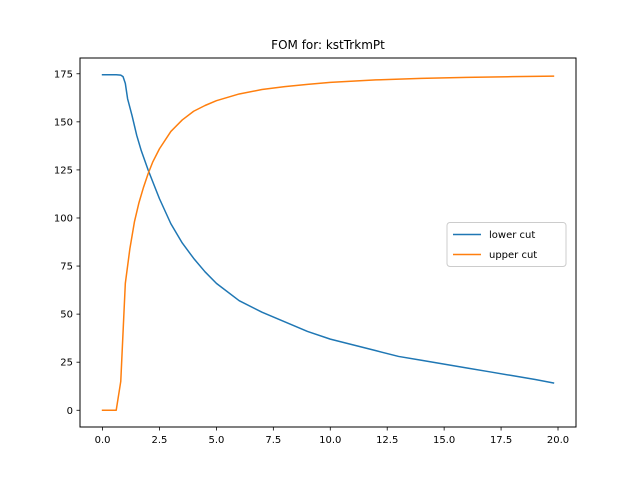  I want to click on legend-label: upper cut, so click(513, 255).